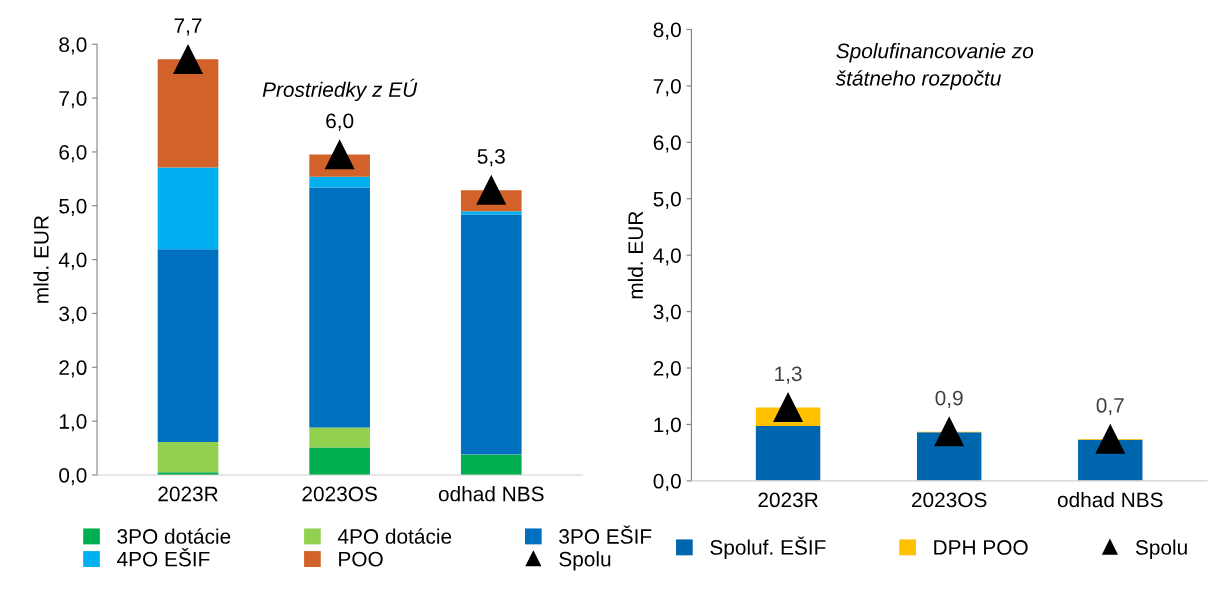  I want to click on legend-label: 3PO EŠIF, so click(605, 534).